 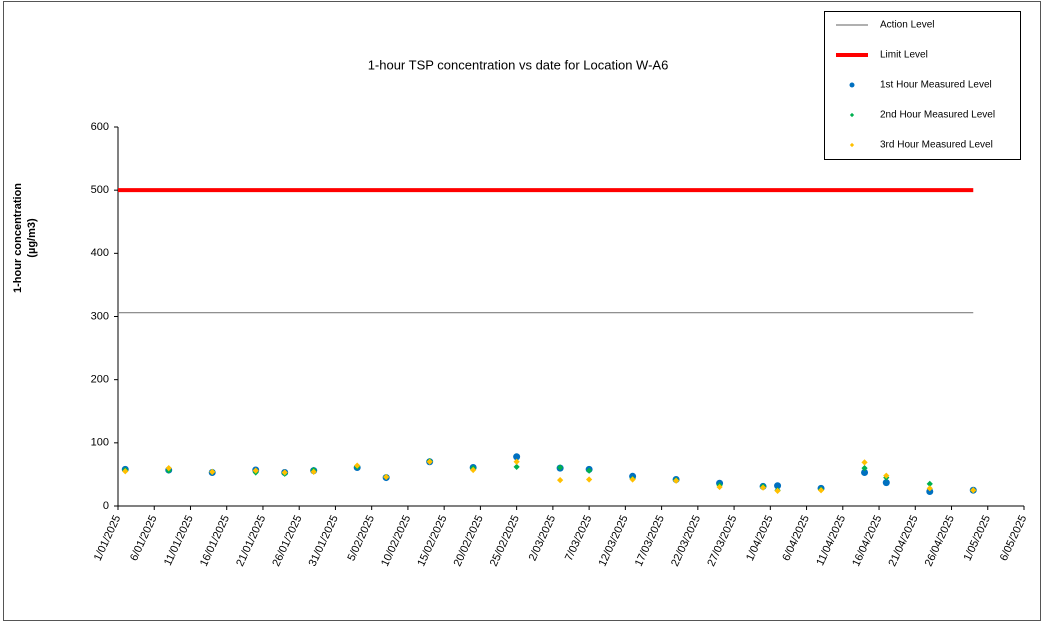 I want to click on y-tick-label: 400, so click(x=100, y=253).